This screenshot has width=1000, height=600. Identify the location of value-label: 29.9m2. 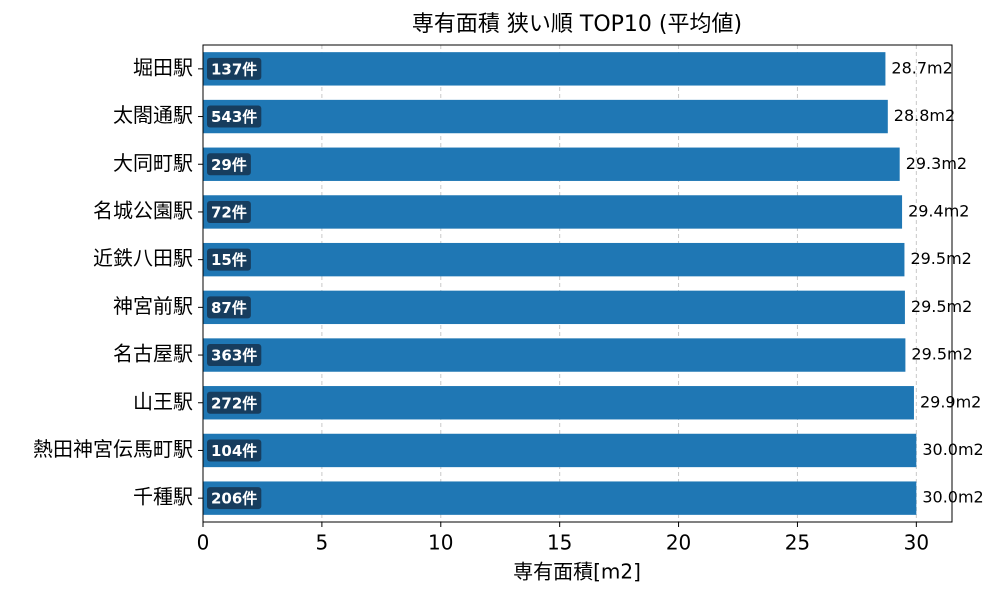
(950, 401).